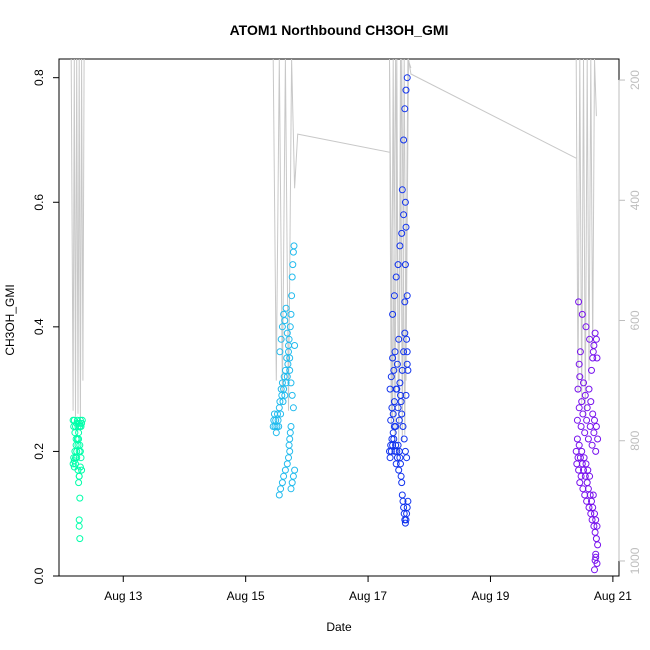  Describe the element at coordinates (10, 319) in the screenshot. I see `y-axis-label: CH3OH_GMI` at that location.